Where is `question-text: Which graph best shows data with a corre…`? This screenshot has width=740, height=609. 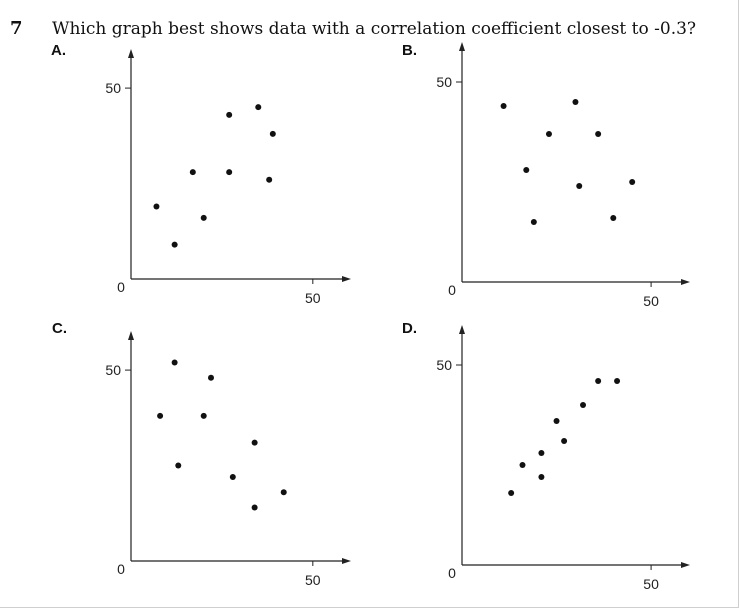
question-text: Which graph best shows data with a corre… is located at coordinates (374, 29).